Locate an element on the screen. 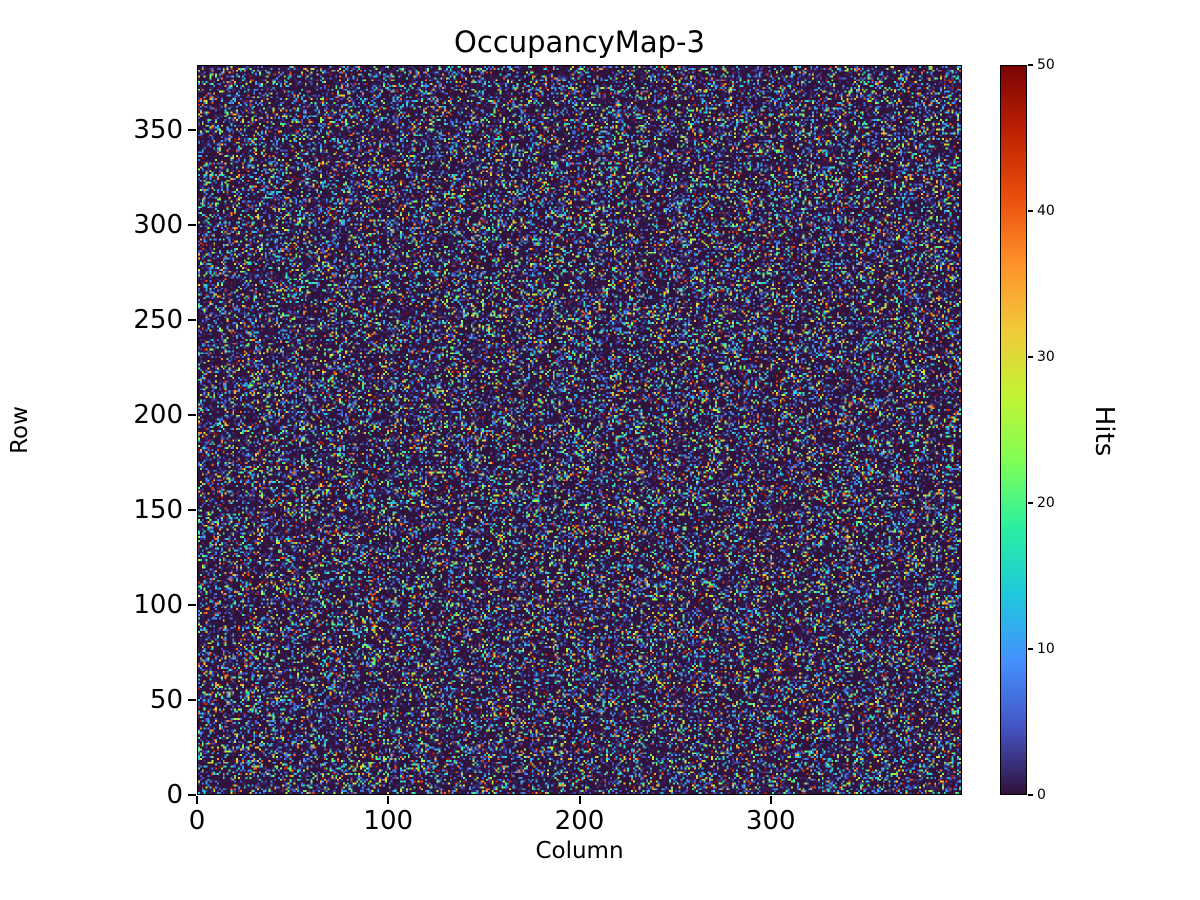 This screenshot has height=900, width=1200. x-tick-label: 100 is located at coordinates (388, 821).